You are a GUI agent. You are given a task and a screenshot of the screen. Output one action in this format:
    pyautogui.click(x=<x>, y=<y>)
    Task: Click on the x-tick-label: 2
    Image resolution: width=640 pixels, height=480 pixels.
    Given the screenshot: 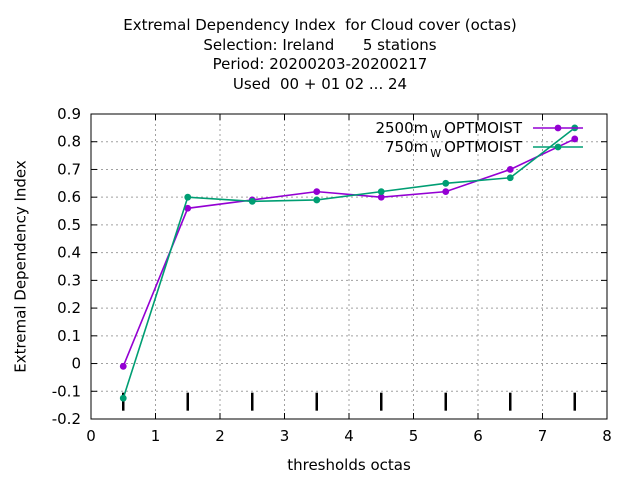 What is the action you would take?
    pyautogui.click(x=220, y=436)
    